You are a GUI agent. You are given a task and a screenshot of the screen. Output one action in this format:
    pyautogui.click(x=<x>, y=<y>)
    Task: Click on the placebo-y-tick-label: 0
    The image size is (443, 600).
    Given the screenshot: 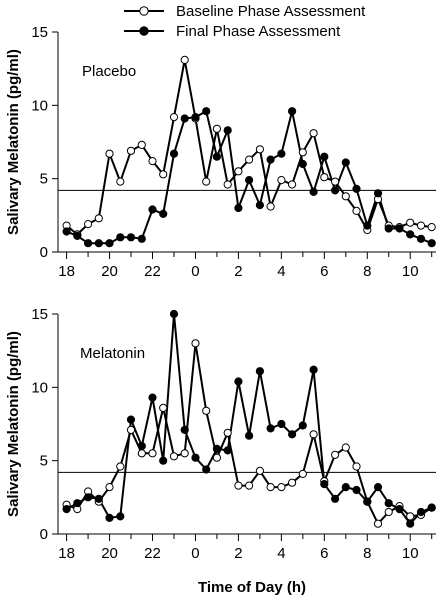 What is the action you would take?
    pyautogui.click(x=44, y=252)
    